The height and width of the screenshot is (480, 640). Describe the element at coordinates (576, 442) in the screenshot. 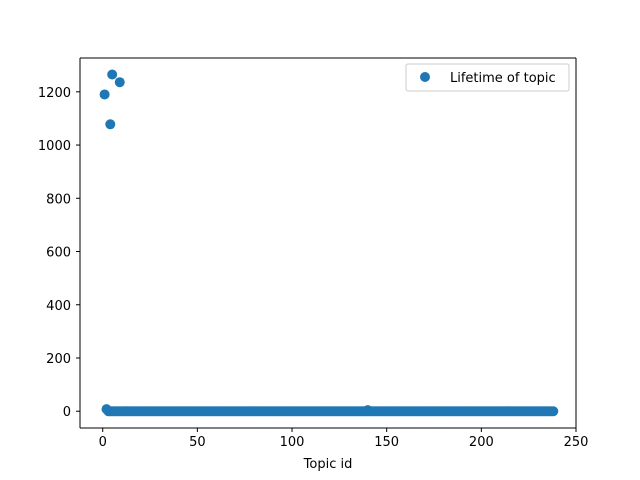

I see `x-tick-label: 250` at that location.